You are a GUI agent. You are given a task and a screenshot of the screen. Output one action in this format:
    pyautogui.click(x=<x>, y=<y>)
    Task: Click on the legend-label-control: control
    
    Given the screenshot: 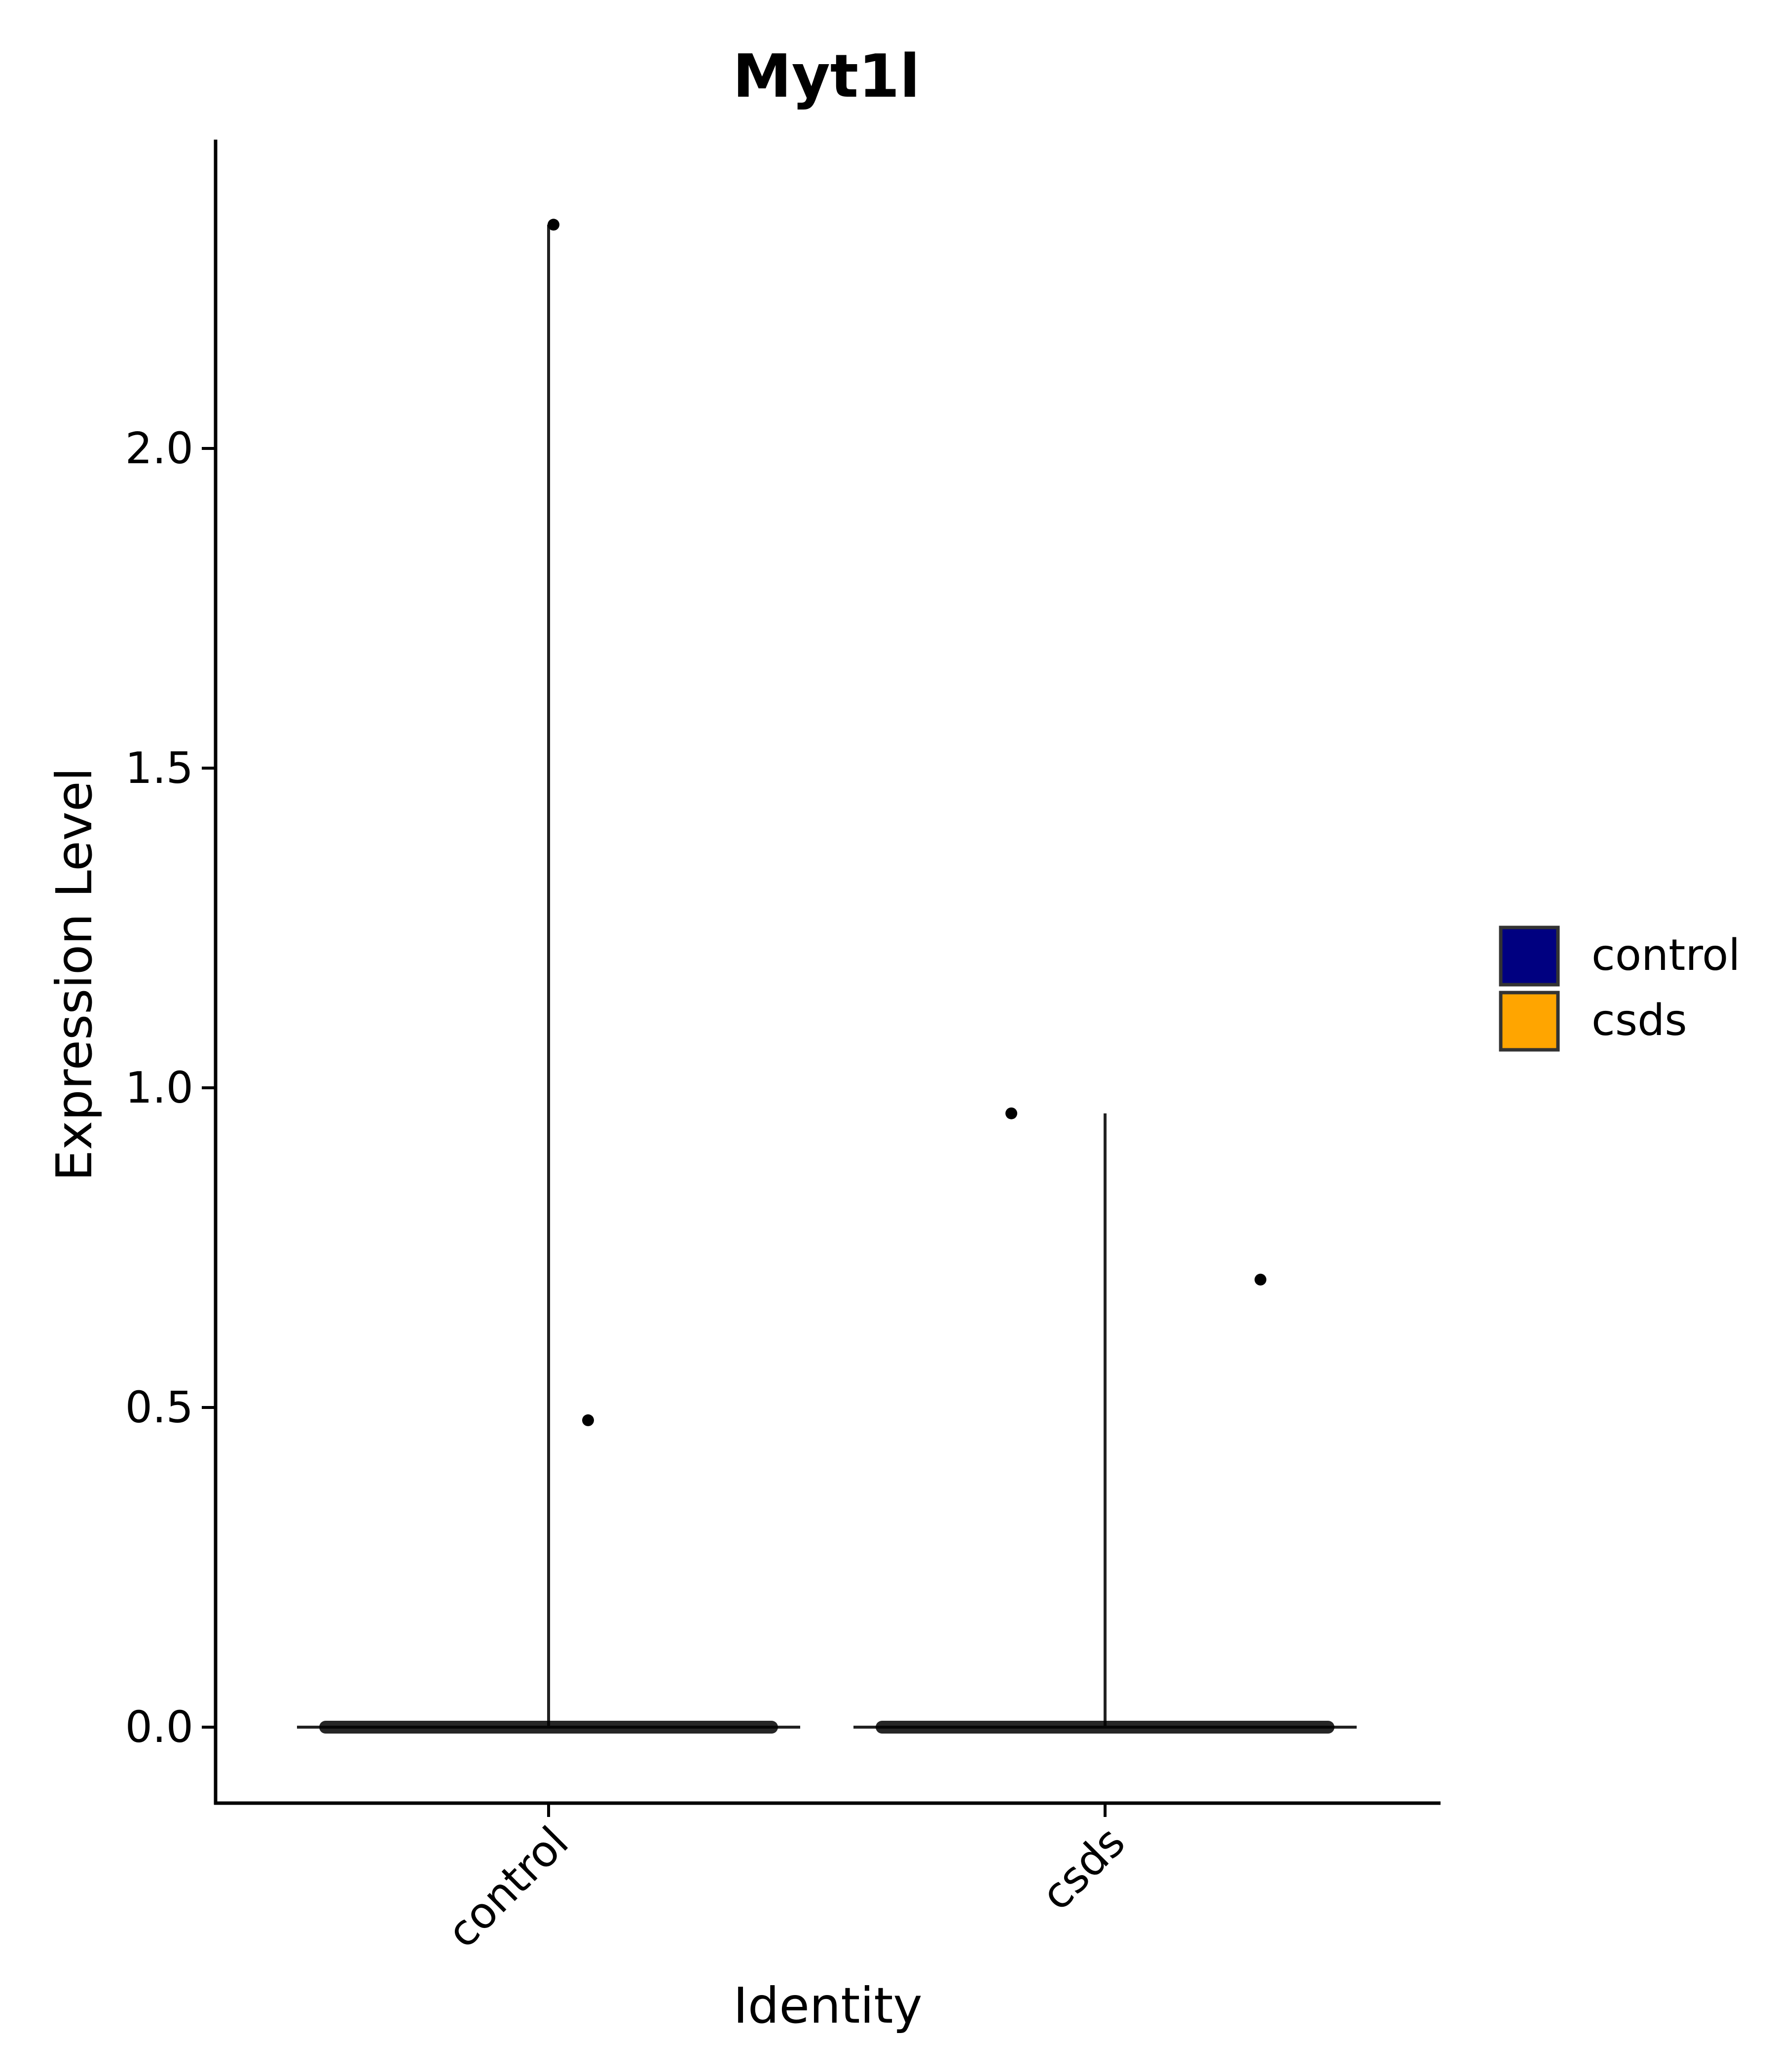 What is the action you would take?
    pyautogui.click(x=1666, y=955)
    